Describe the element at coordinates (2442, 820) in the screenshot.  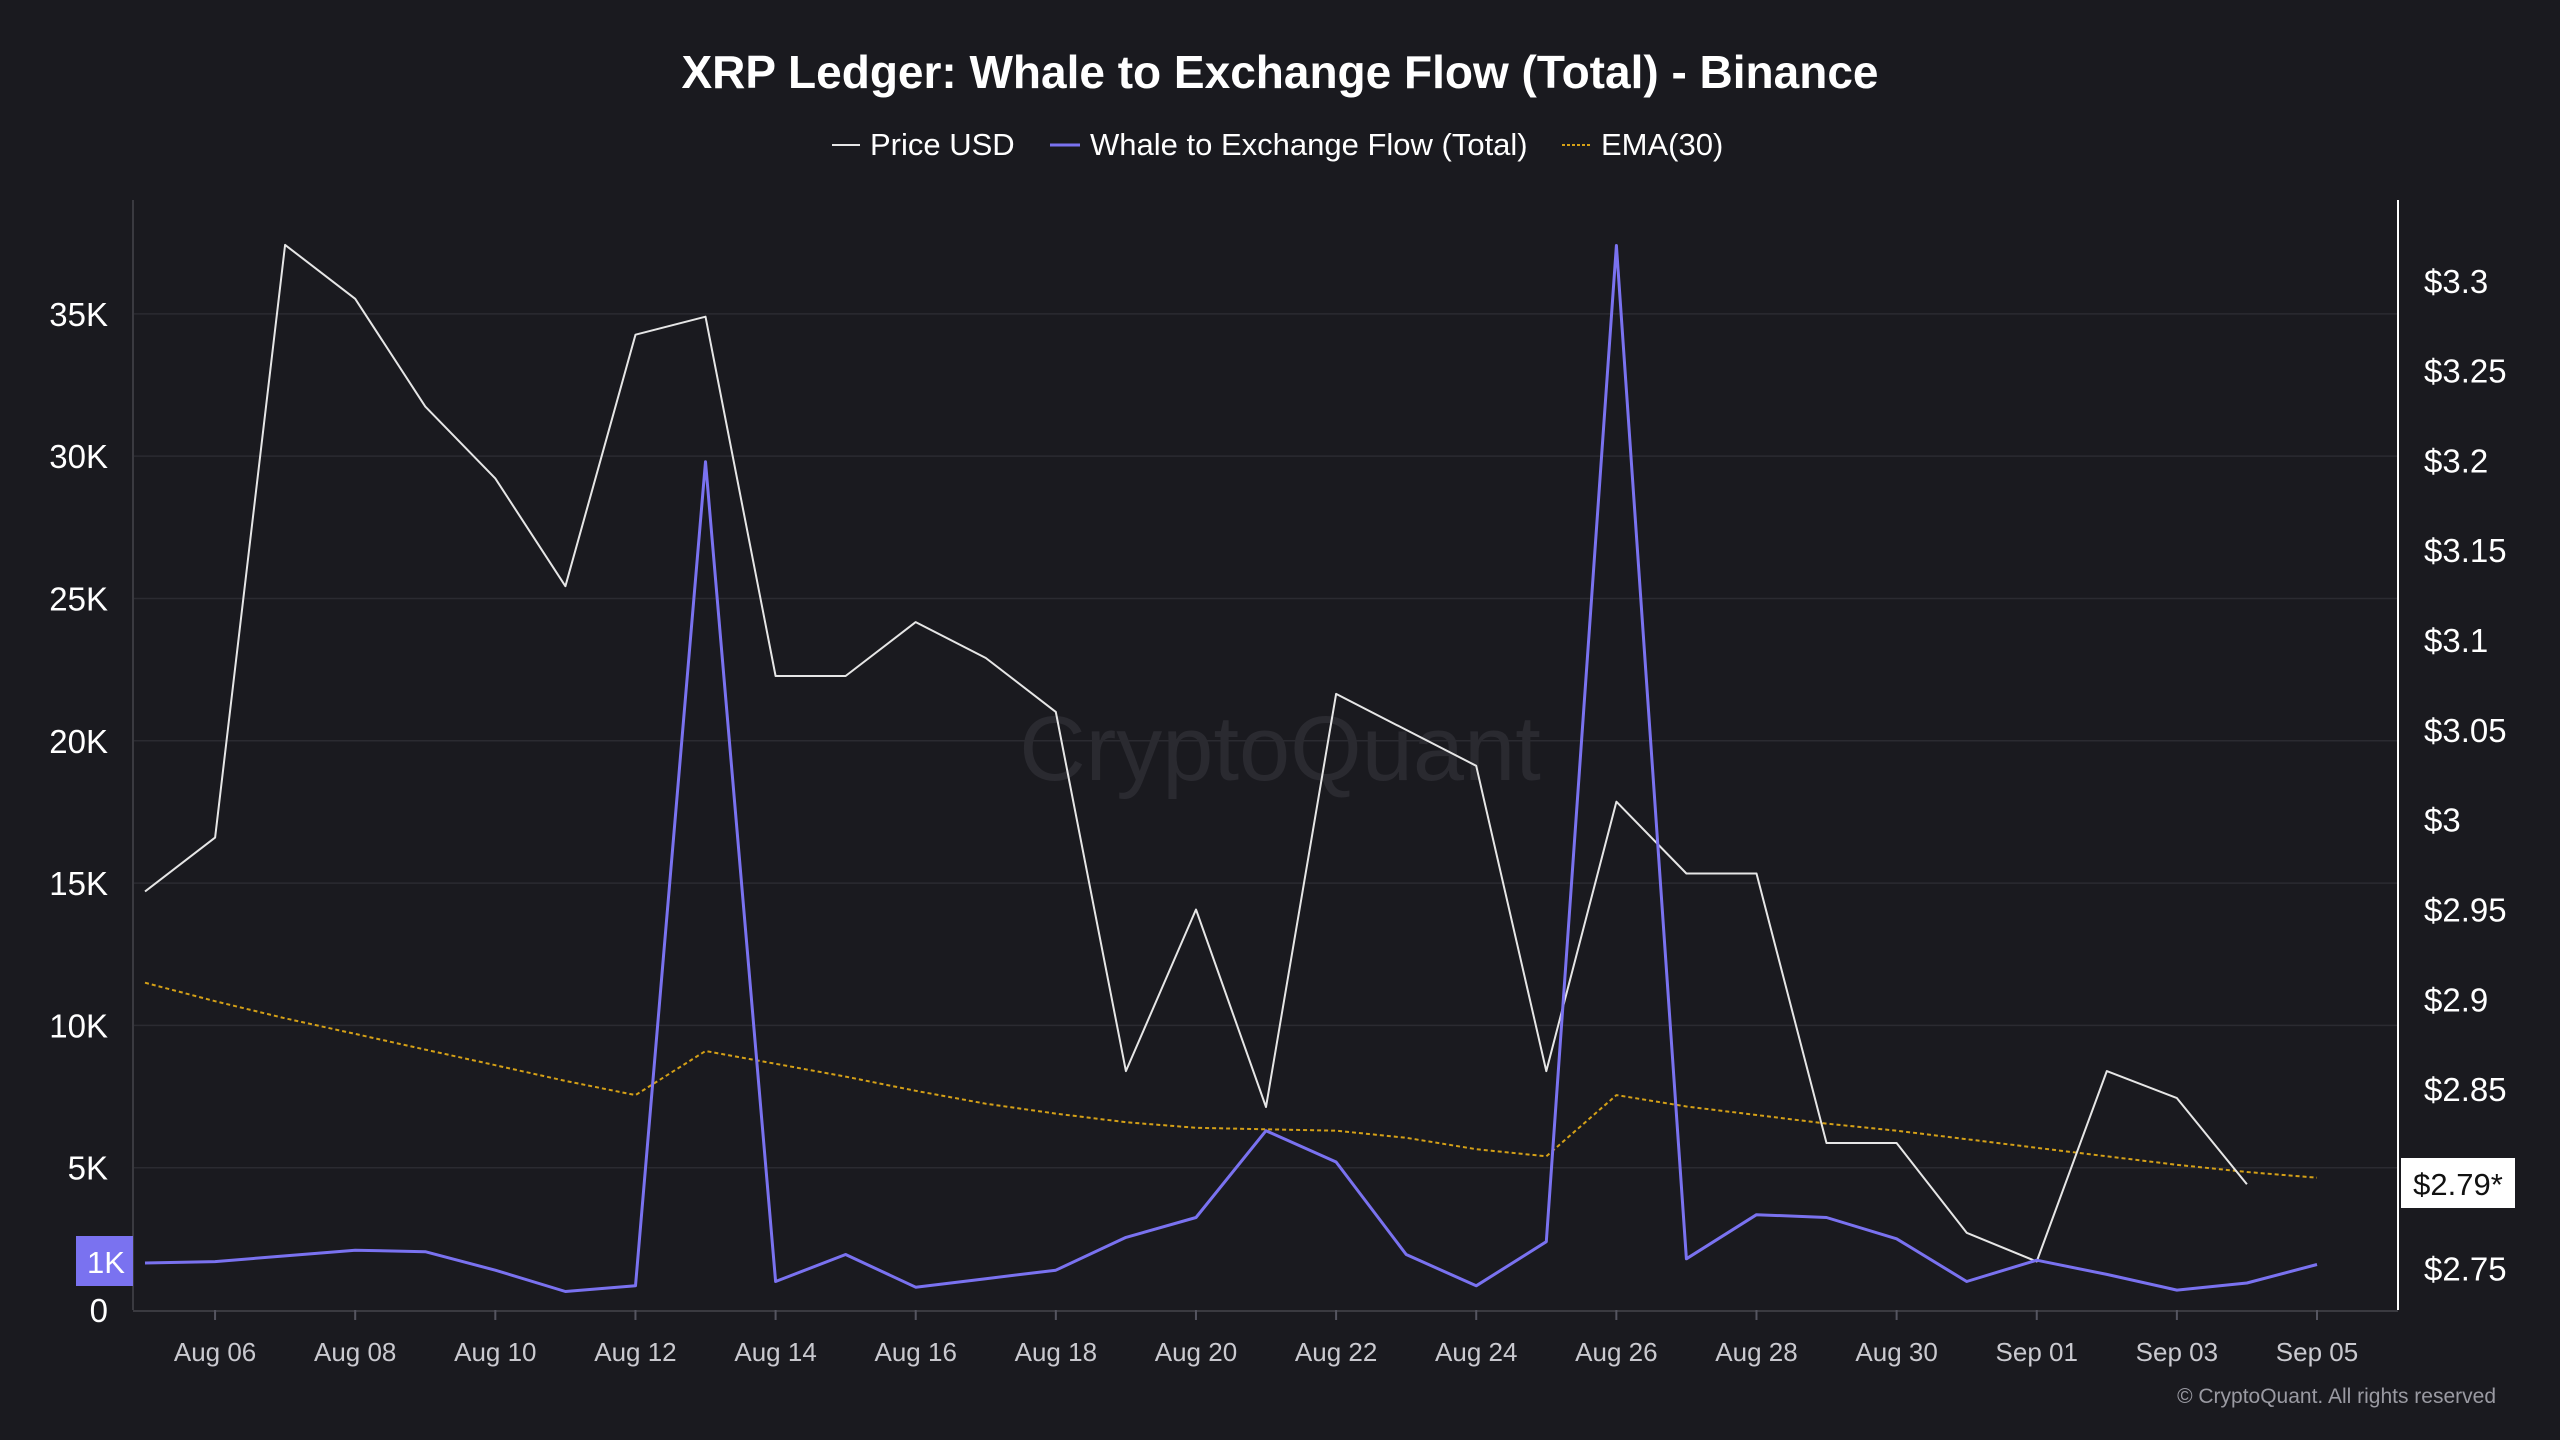
I see `right-tick-label: $3` at that location.